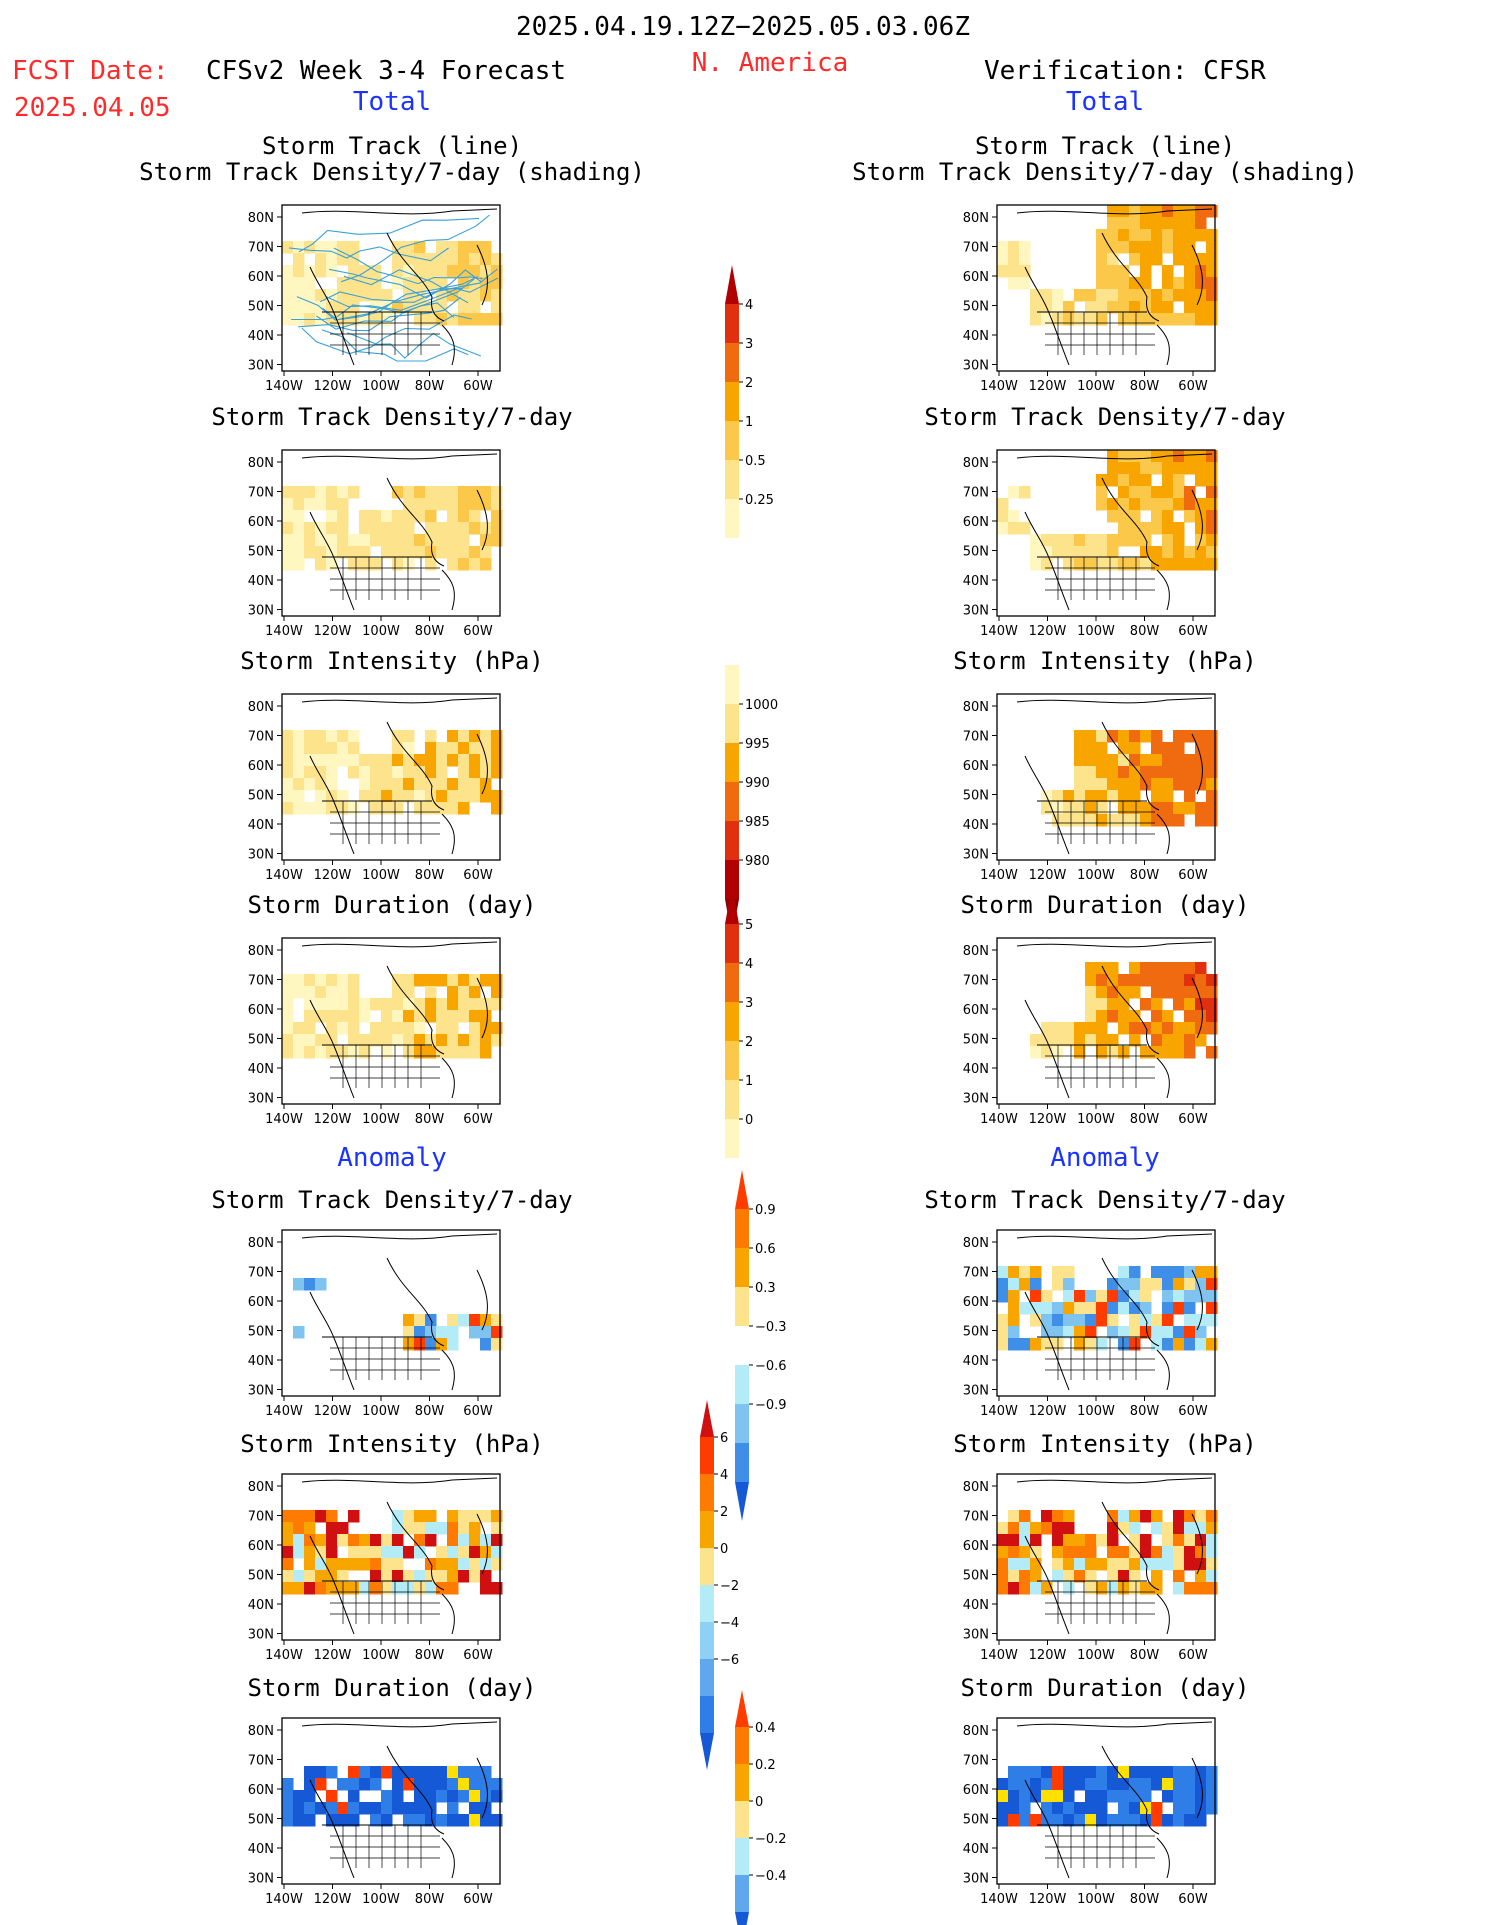  Describe the element at coordinates (976, 707) in the screenshot. I see `lat-label: 80N` at that location.